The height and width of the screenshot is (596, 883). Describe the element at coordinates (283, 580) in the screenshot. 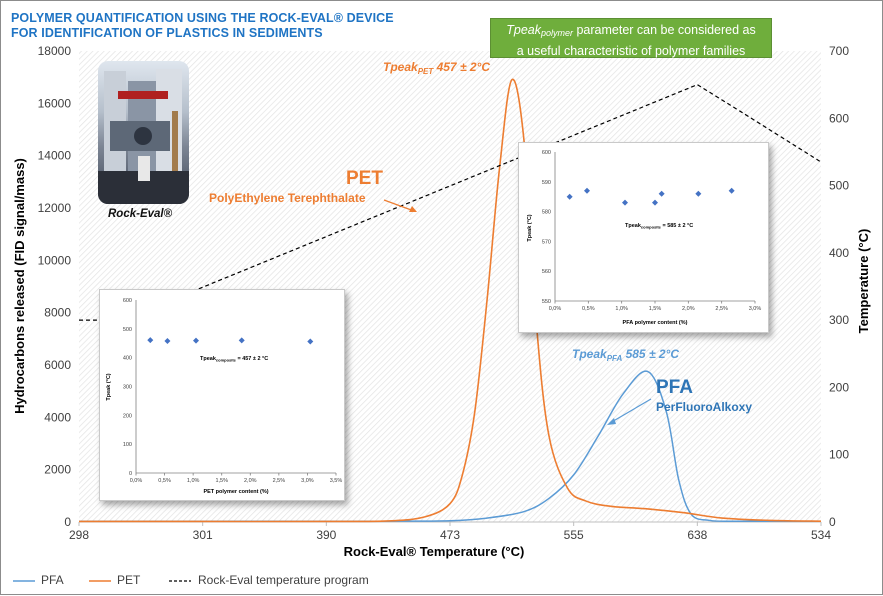

I see `legend-program-label: Rock-Eval temperature program` at that location.